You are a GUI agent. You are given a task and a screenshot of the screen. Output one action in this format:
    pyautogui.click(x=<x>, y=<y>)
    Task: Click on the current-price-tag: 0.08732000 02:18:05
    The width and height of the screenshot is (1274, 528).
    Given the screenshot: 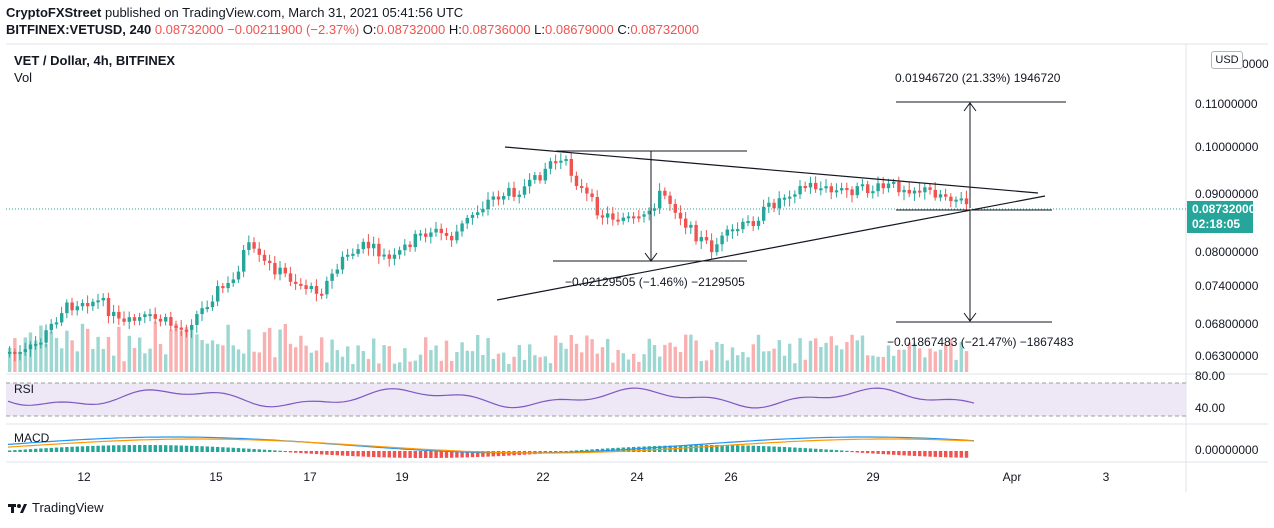 What is the action you would take?
    pyautogui.click(x=1221, y=217)
    